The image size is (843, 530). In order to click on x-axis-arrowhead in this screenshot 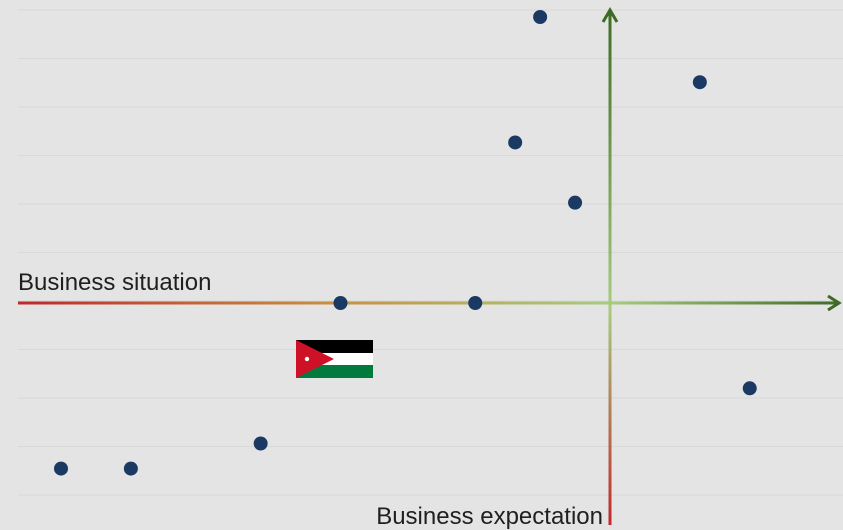, I will do `click(834, 303)`.